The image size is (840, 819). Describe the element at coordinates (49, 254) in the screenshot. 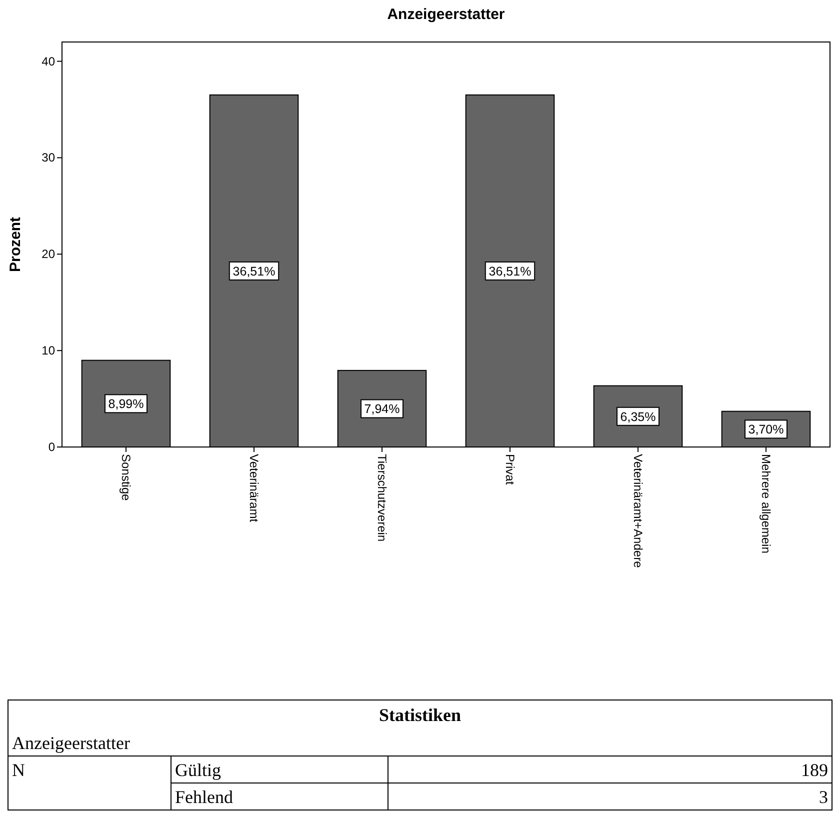

I see `y-tick-label: 20` at that location.